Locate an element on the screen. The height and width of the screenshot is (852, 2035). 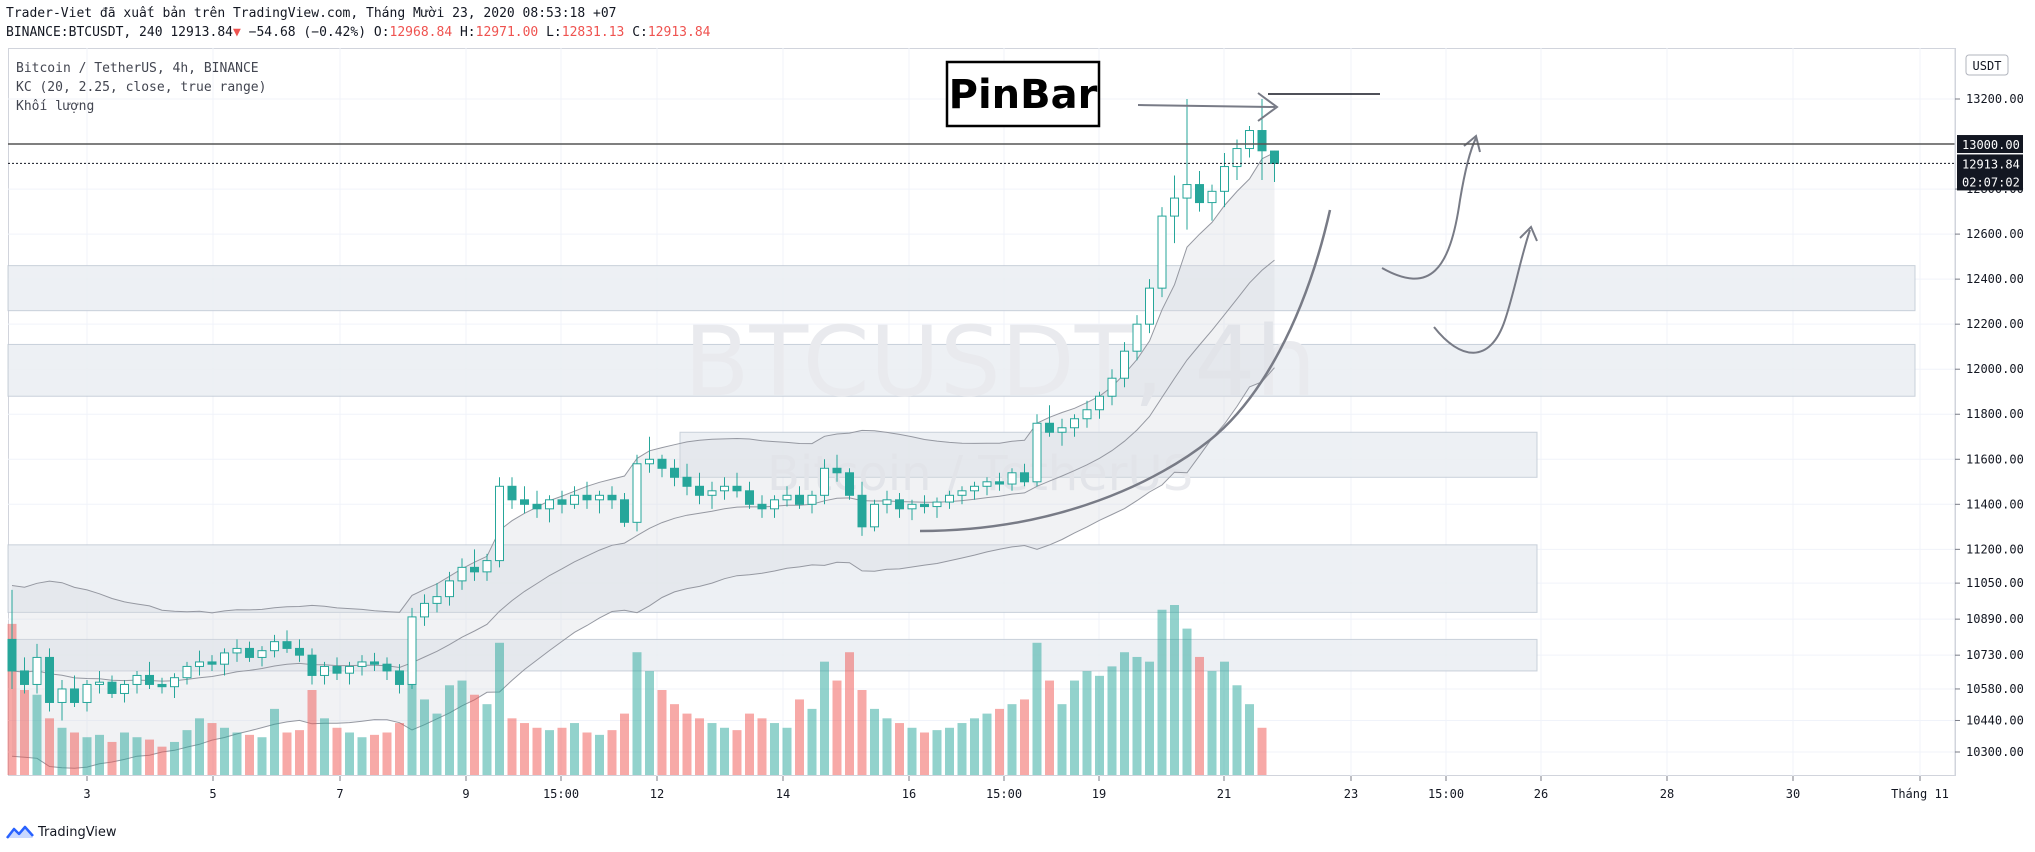
time-tick-label: 21 is located at coordinates (1224, 794).